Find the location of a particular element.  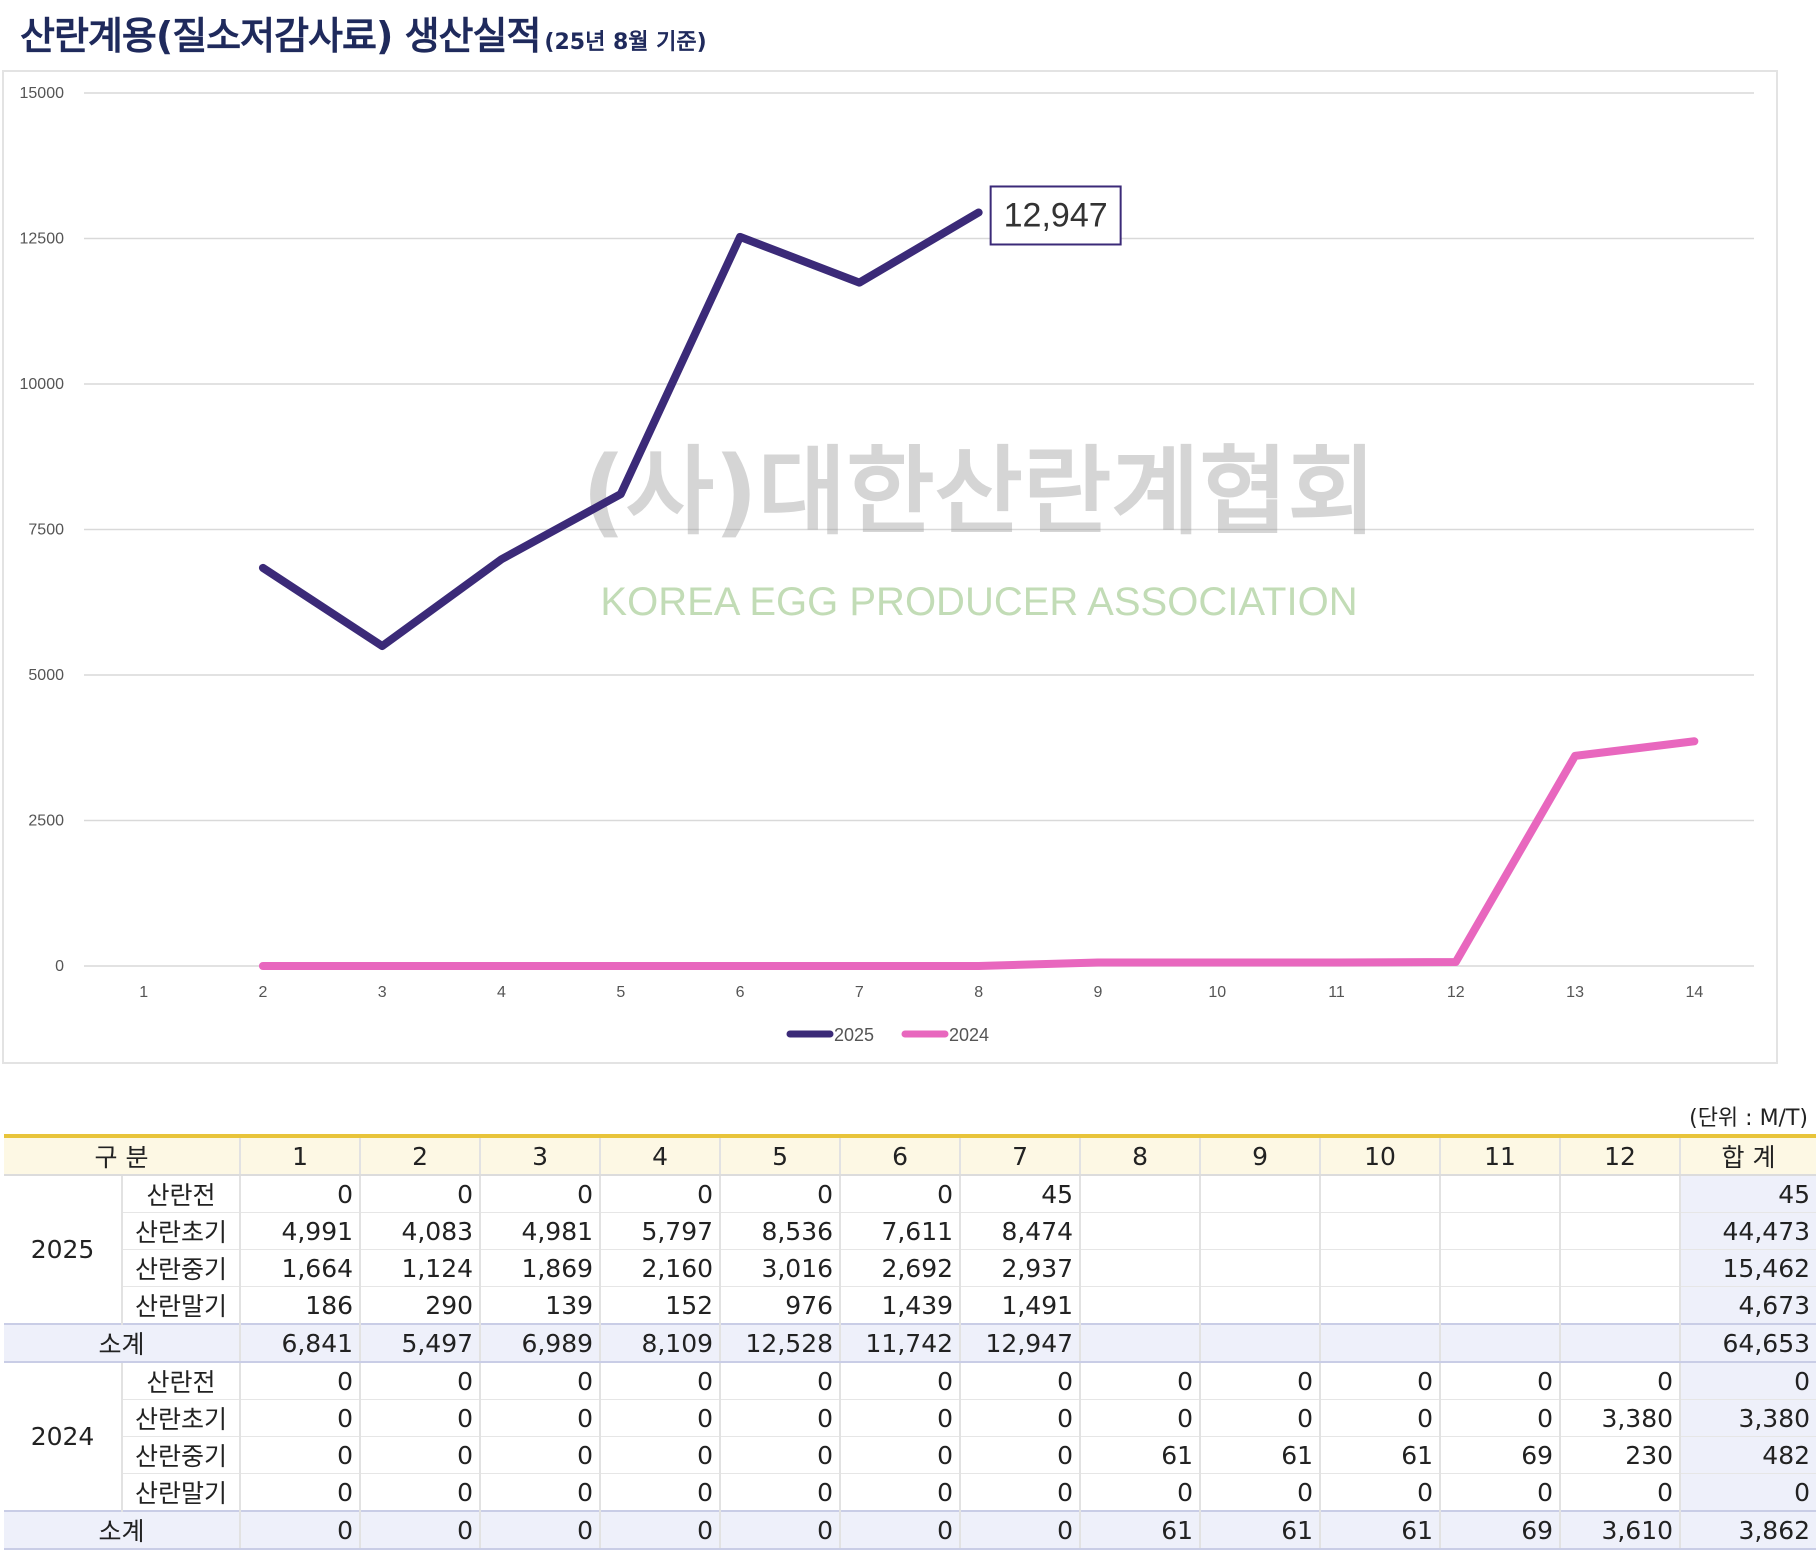

value-cell: 4,083 is located at coordinates (420, 1231).